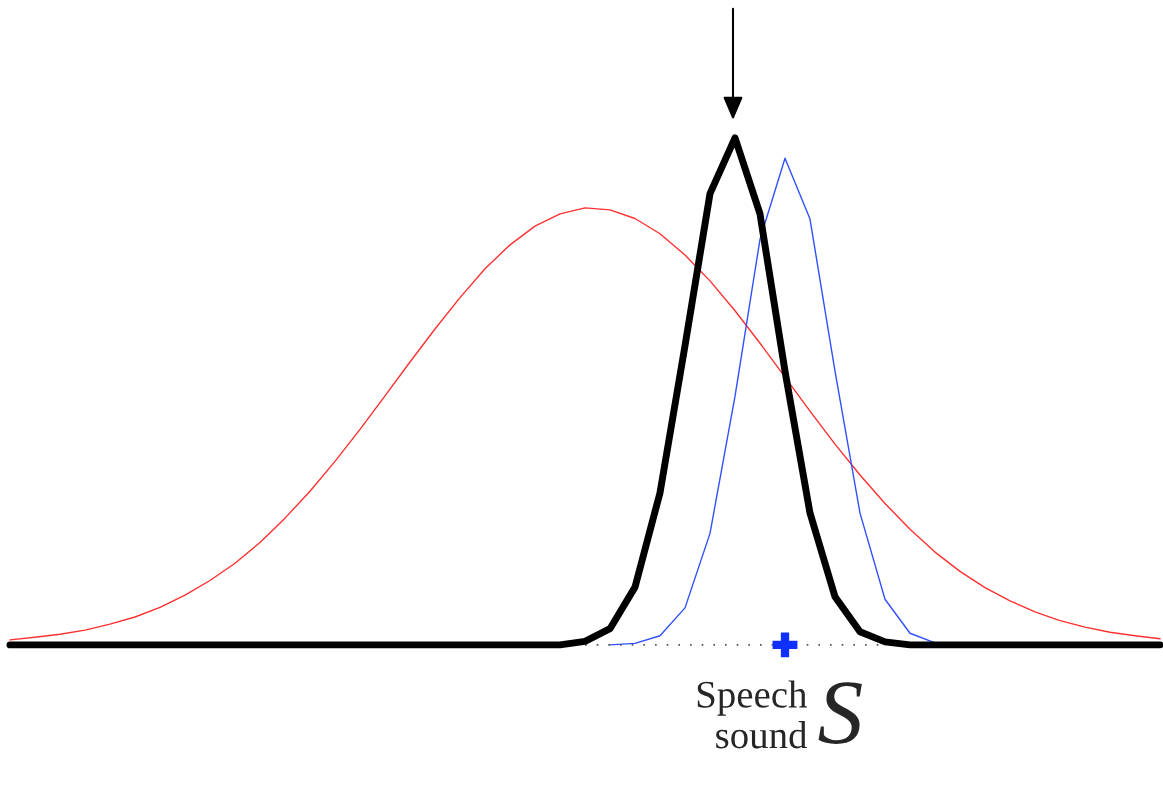  Describe the element at coordinates (840, 713) in the screenshot. I see `text: S` at that location.